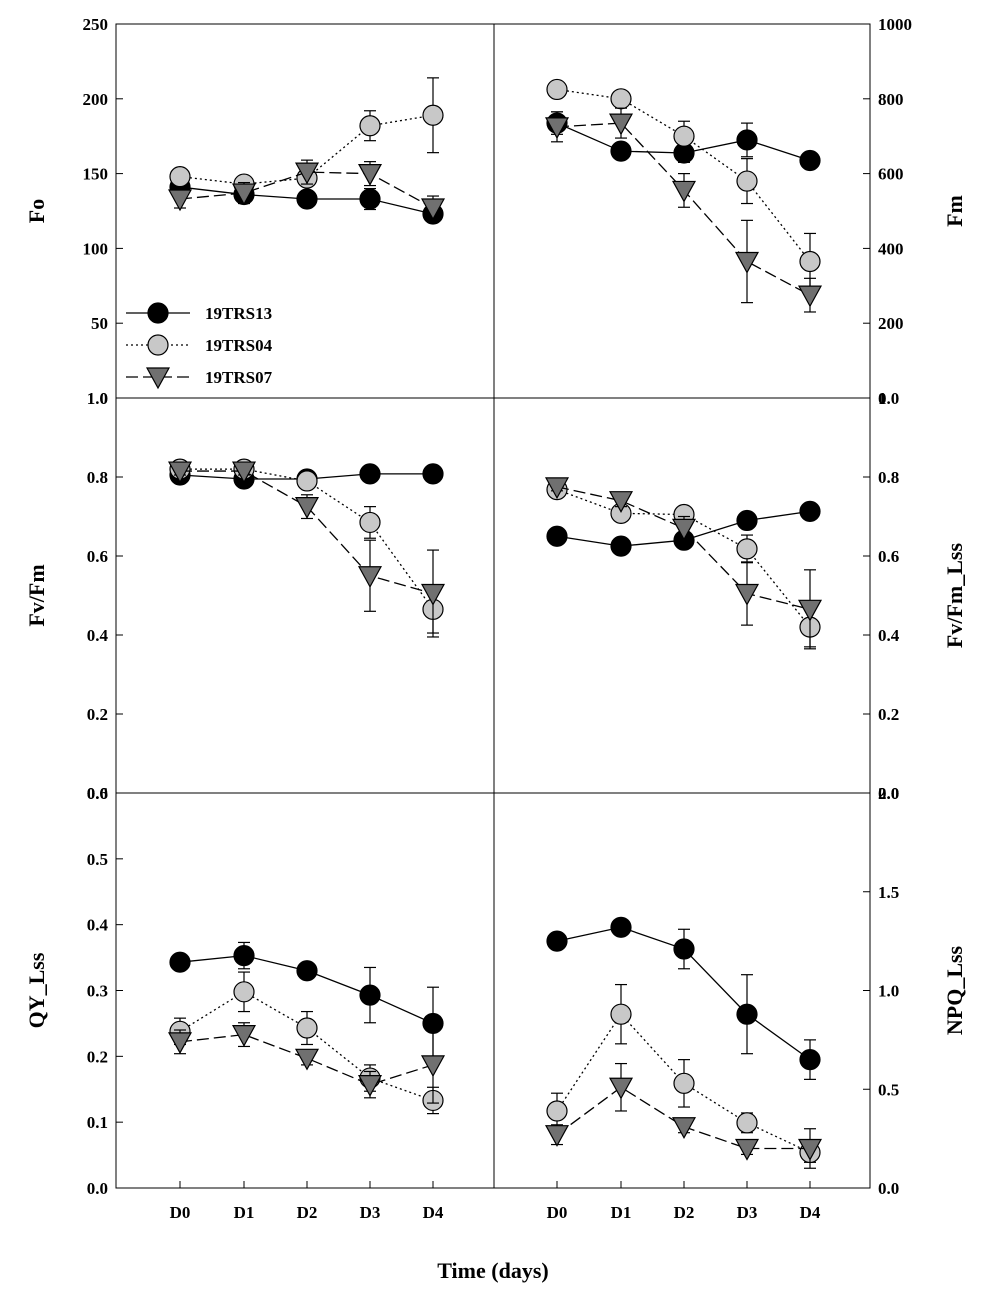  I want to click on y-tick-label: 100, so click(96, 248).